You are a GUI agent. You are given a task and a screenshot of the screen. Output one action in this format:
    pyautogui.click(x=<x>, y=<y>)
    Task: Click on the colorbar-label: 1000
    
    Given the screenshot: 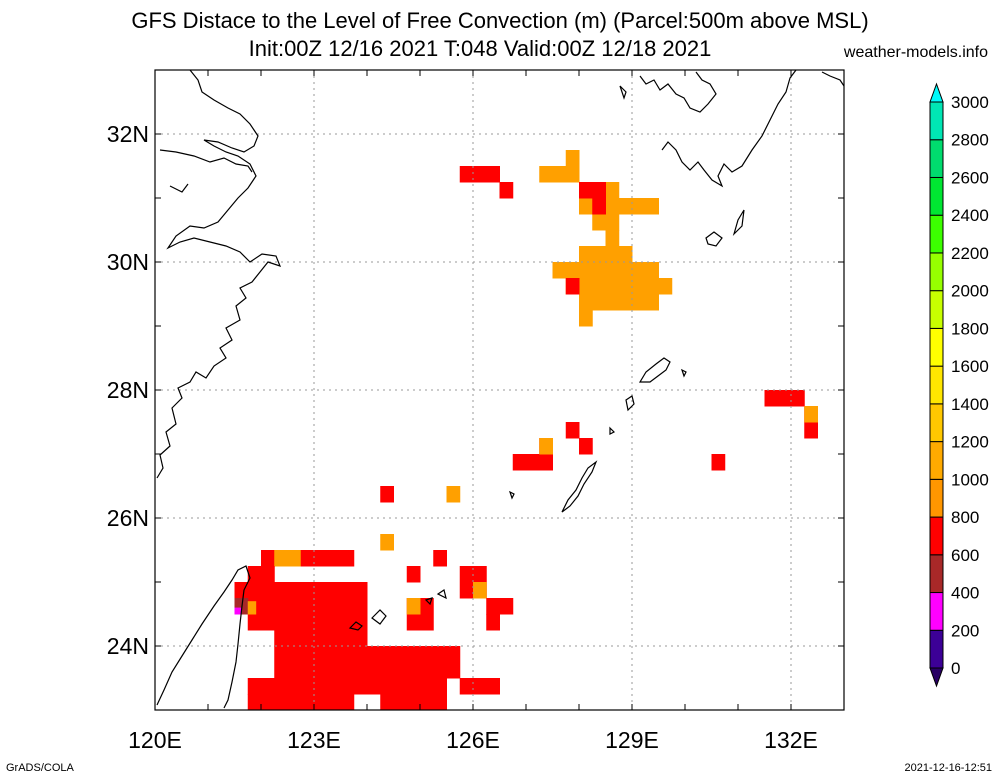 What is the action you would take?
    pyautogui.click(x=970, y=479)
    